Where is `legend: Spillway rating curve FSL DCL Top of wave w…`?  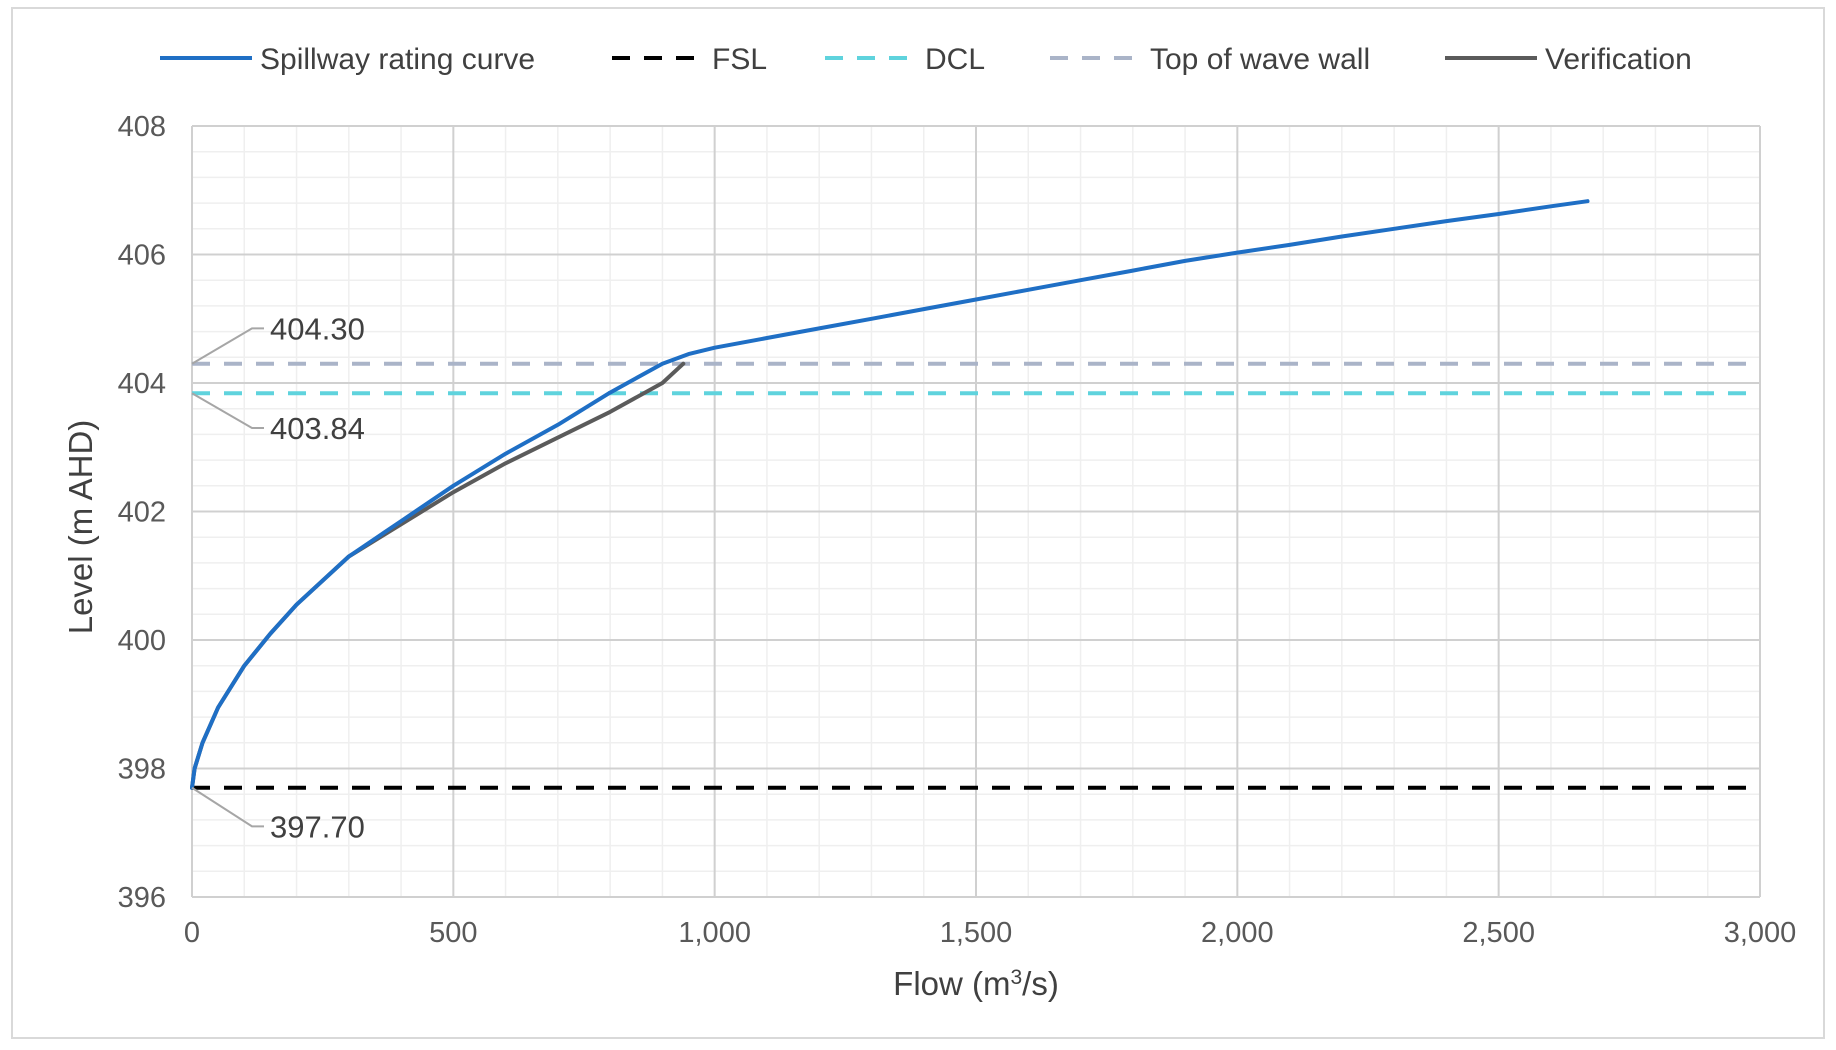 legend: Spillway rating curve FSL DCL Top of wave w… is located at coordinates (926, 59).